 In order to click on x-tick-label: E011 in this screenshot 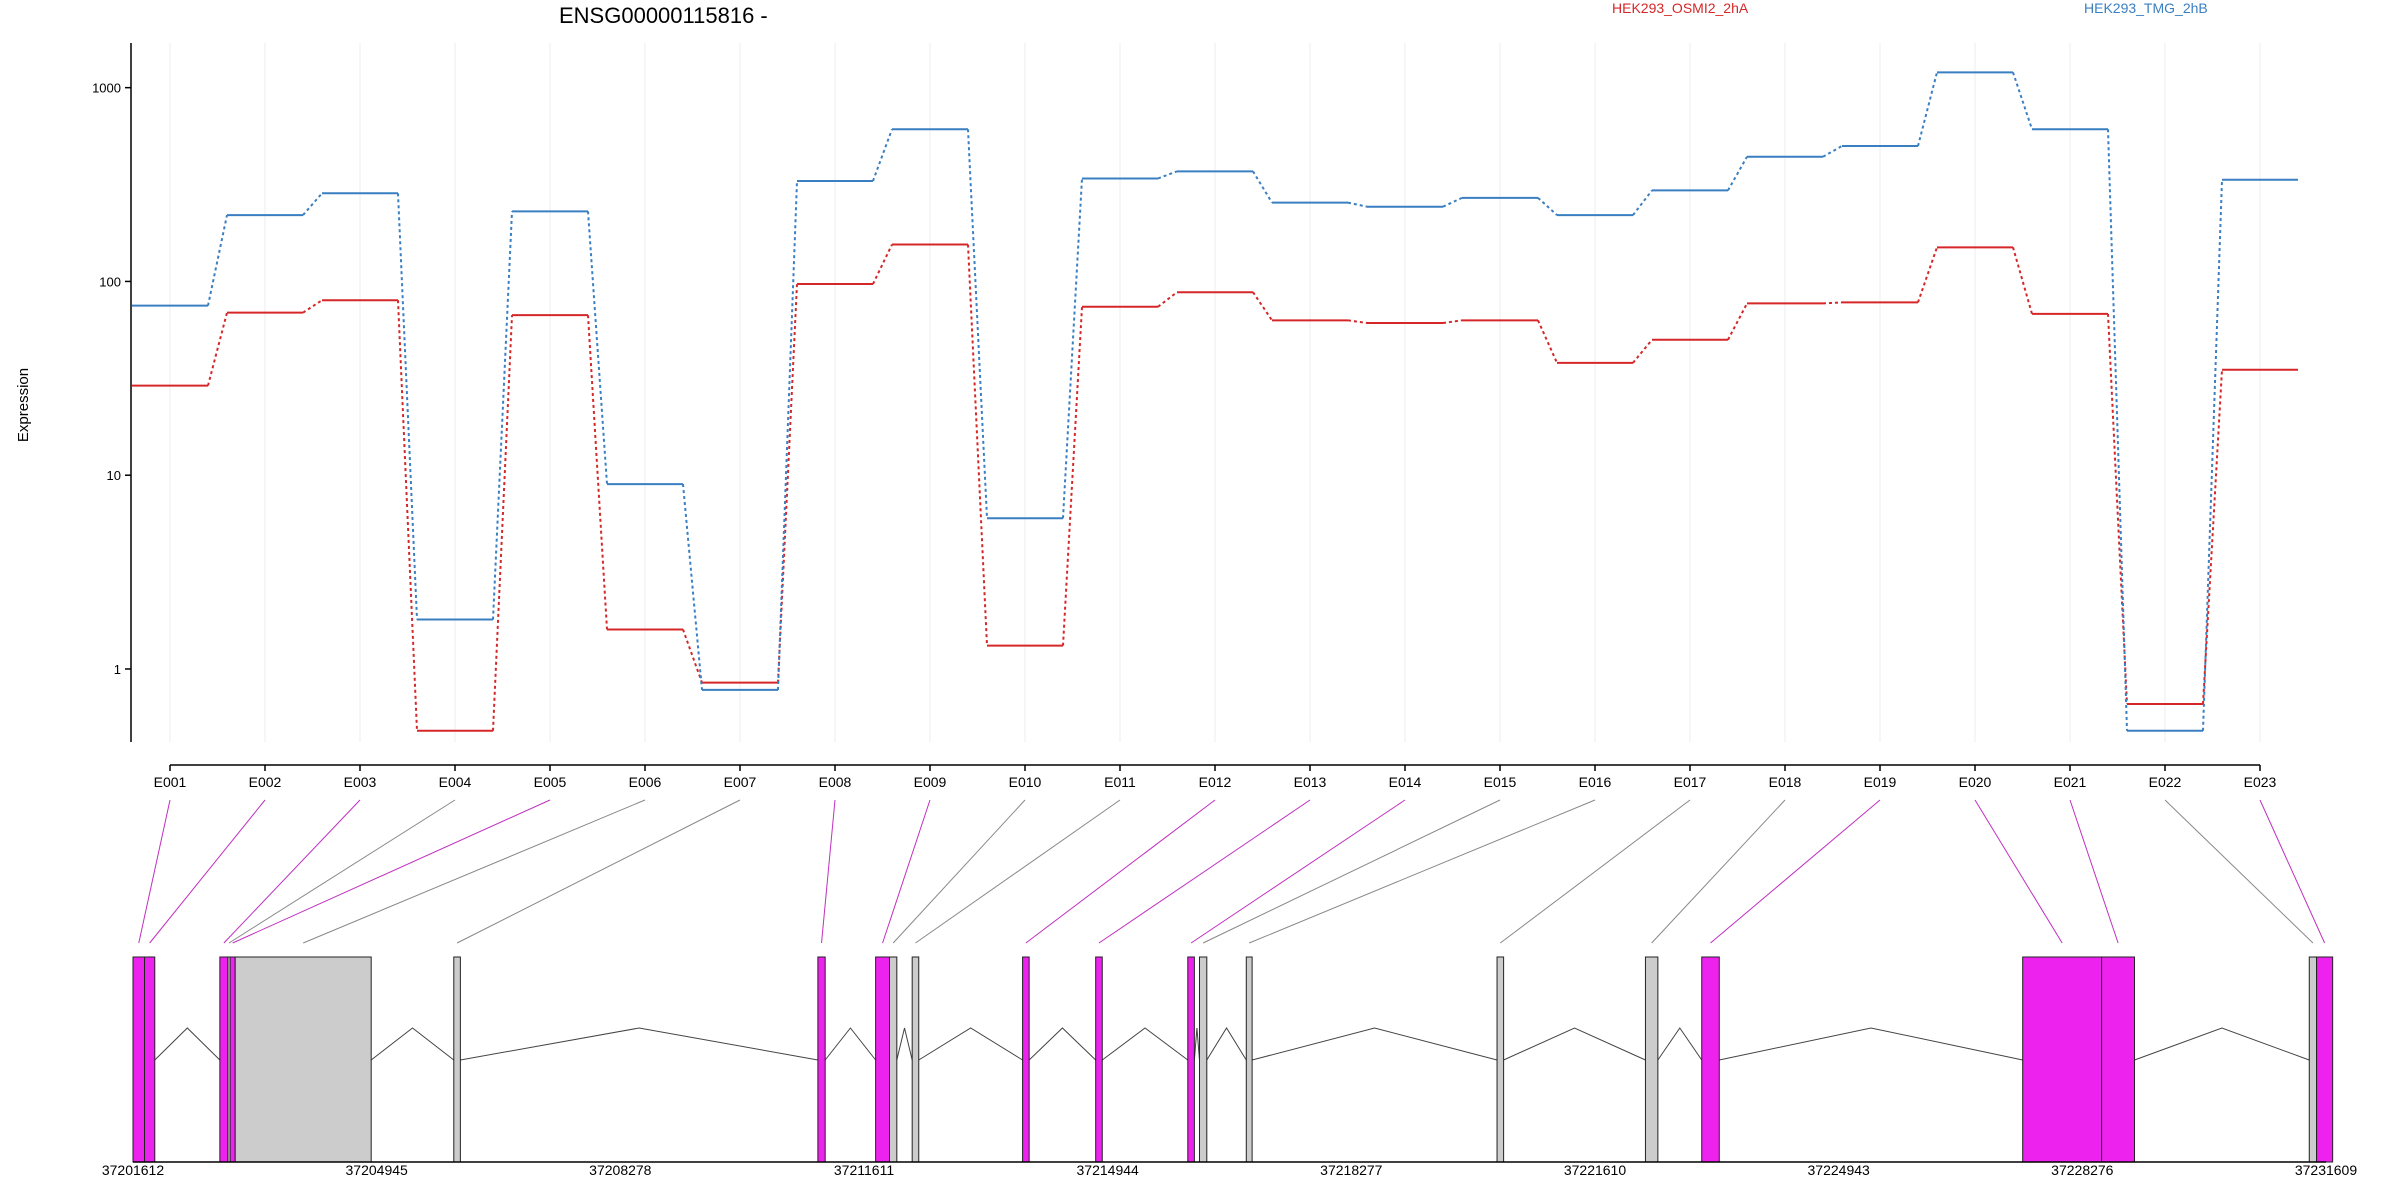, I will do `click(1120, 782)`.